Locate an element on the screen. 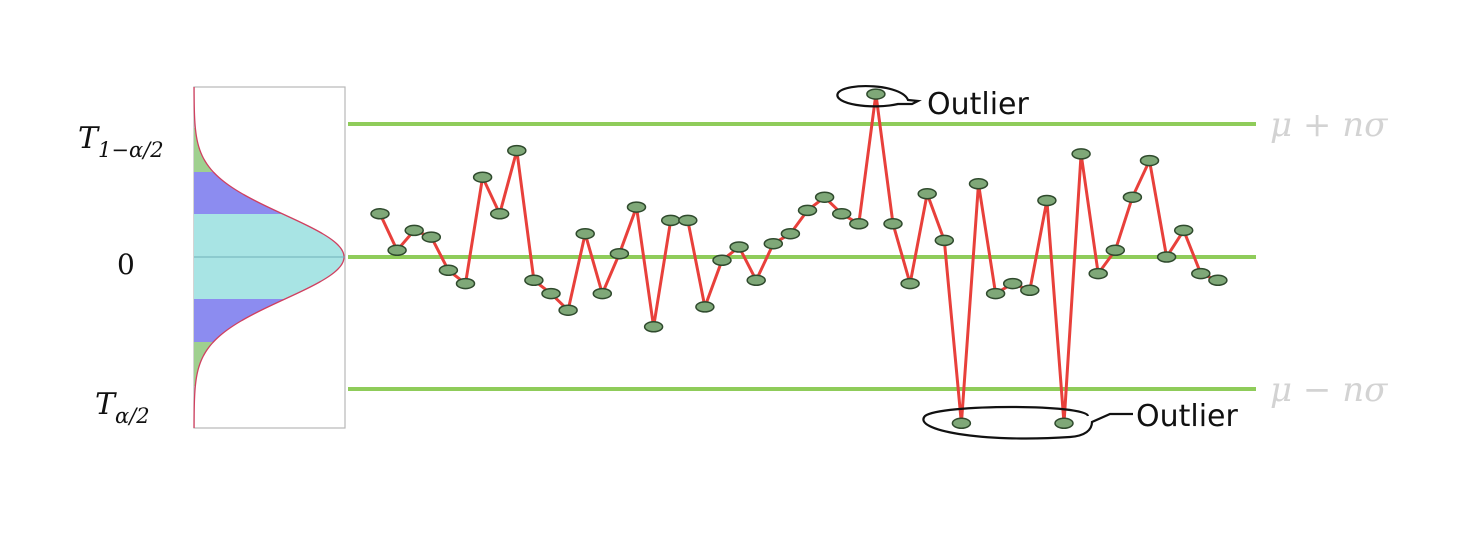  upper-quantile-label: T1−α/2 is located at coordinates (121, 141).